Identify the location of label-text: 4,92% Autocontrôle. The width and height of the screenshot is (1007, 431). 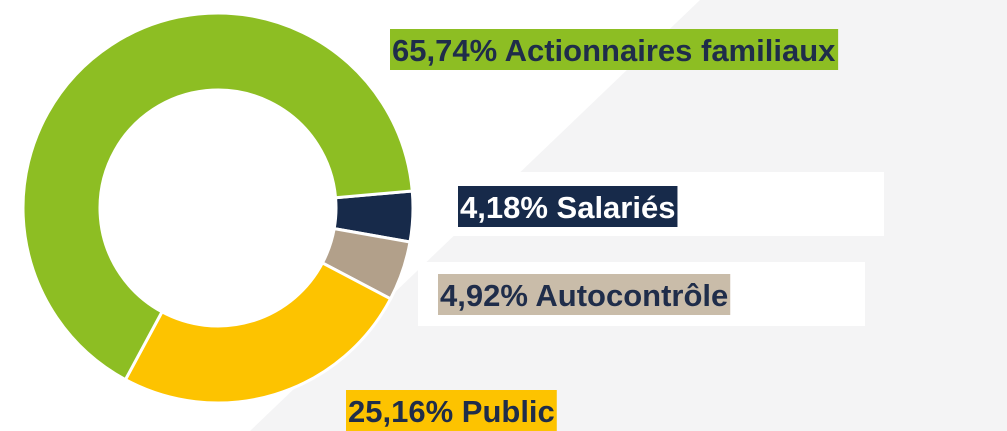
(584, 295).